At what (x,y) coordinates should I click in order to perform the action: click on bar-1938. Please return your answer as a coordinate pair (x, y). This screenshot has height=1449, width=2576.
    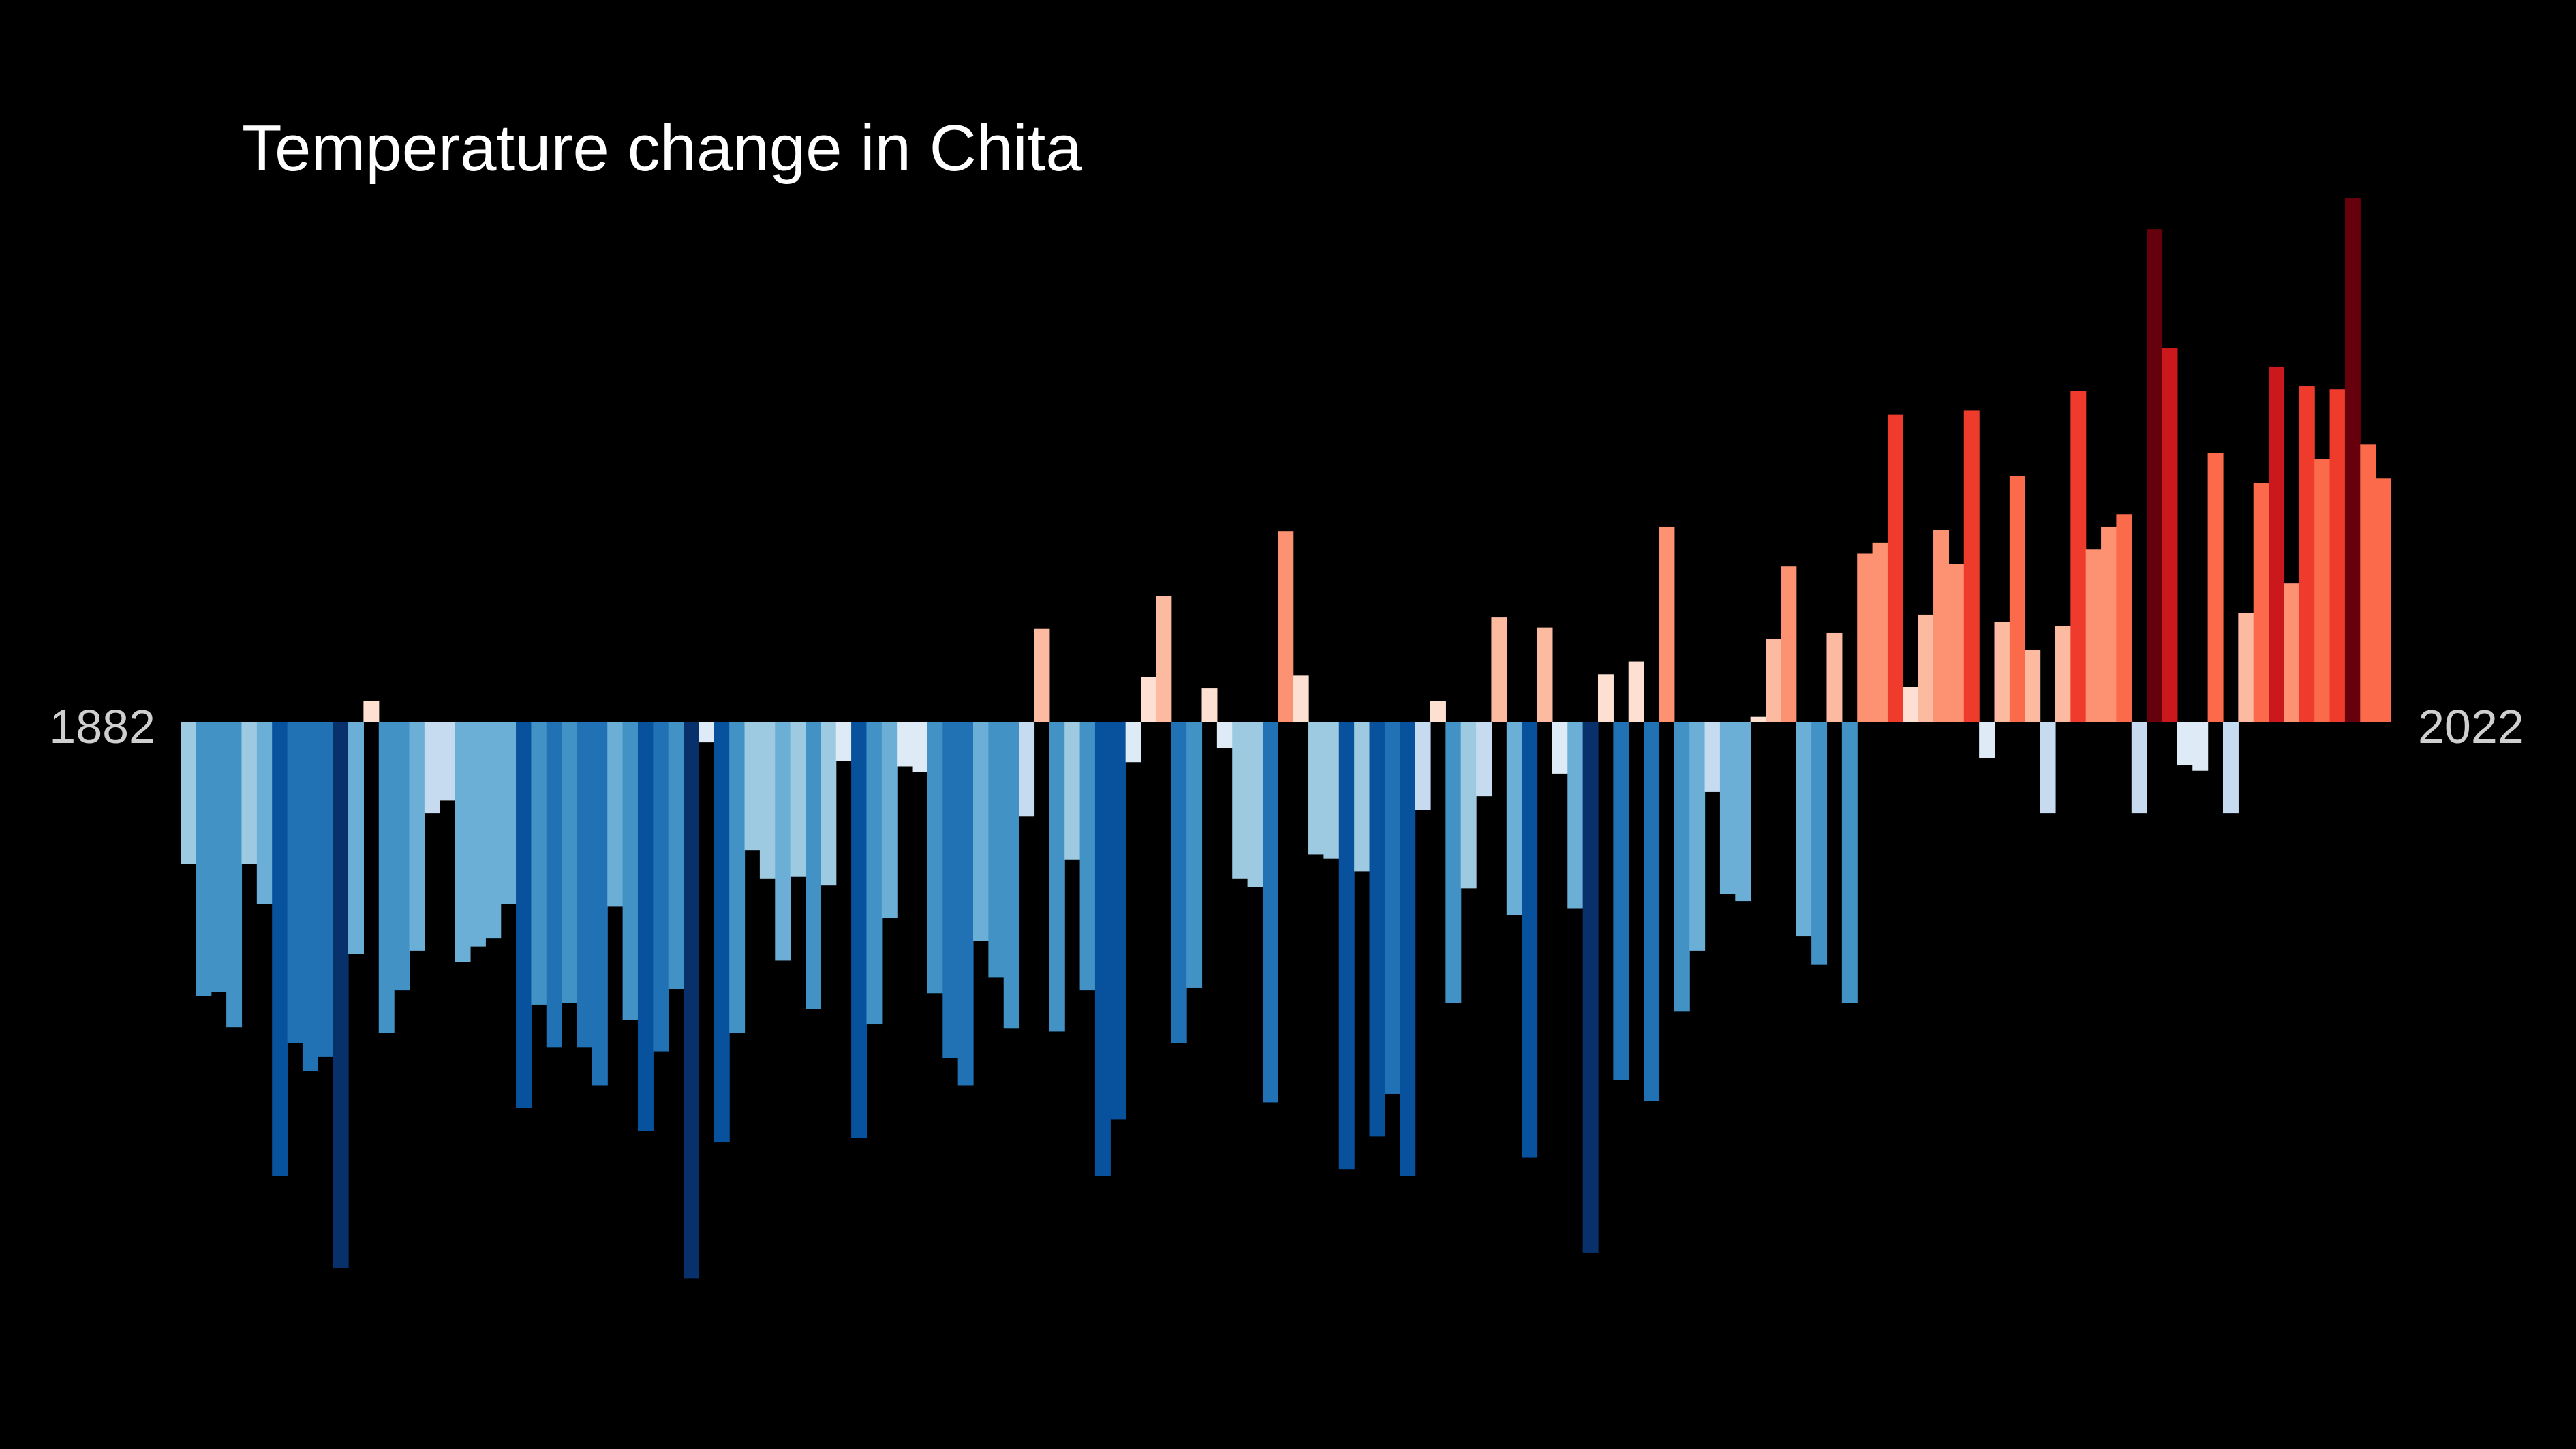
    Looking at the image, I should click on (1042, 675).